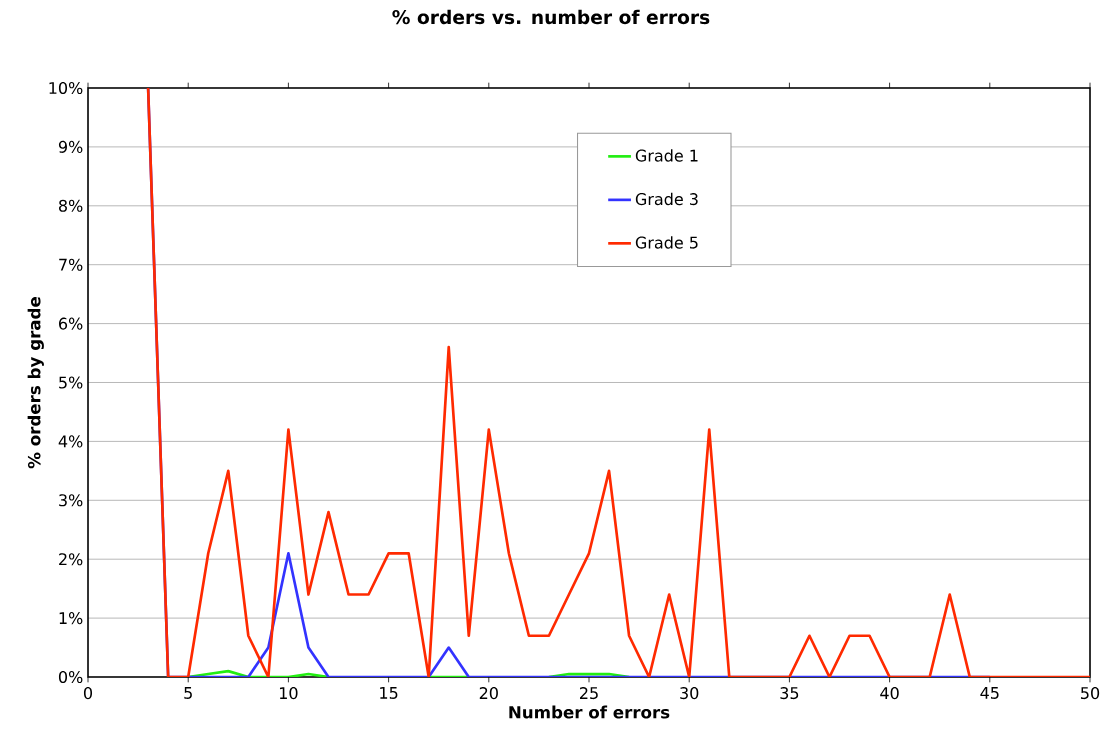 The image size is (1102, 740). What do you see at coordinates (70, 441) in the screenshot?
I see `y-tick-label: 4%` at bounding box center [70, 441].